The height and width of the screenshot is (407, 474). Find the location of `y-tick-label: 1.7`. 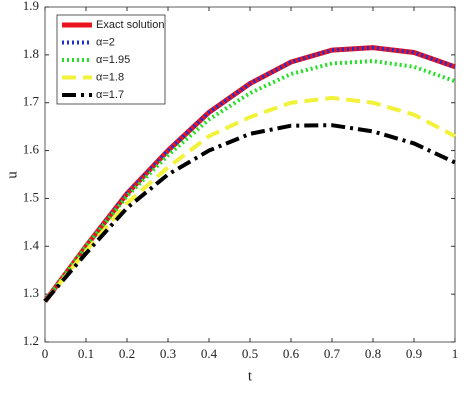

y-tick-label: 1.7 is located at coordinates (31, 101).